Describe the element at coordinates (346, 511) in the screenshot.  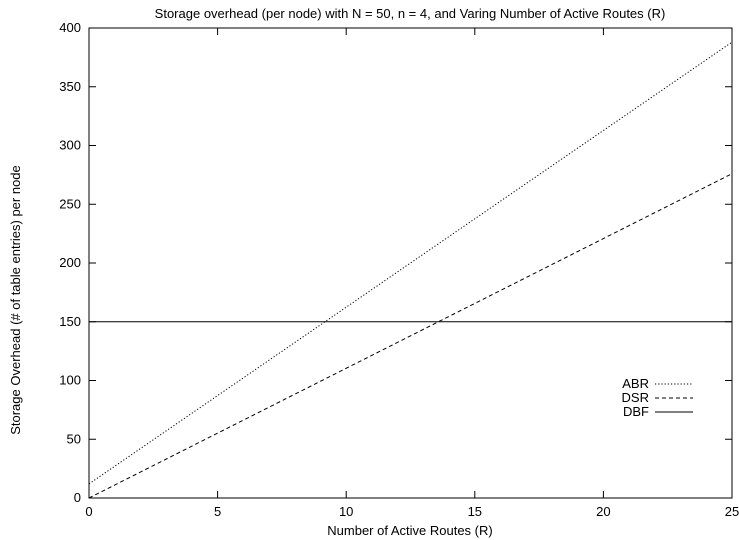
I see `x-tick-label: 10` at that location.